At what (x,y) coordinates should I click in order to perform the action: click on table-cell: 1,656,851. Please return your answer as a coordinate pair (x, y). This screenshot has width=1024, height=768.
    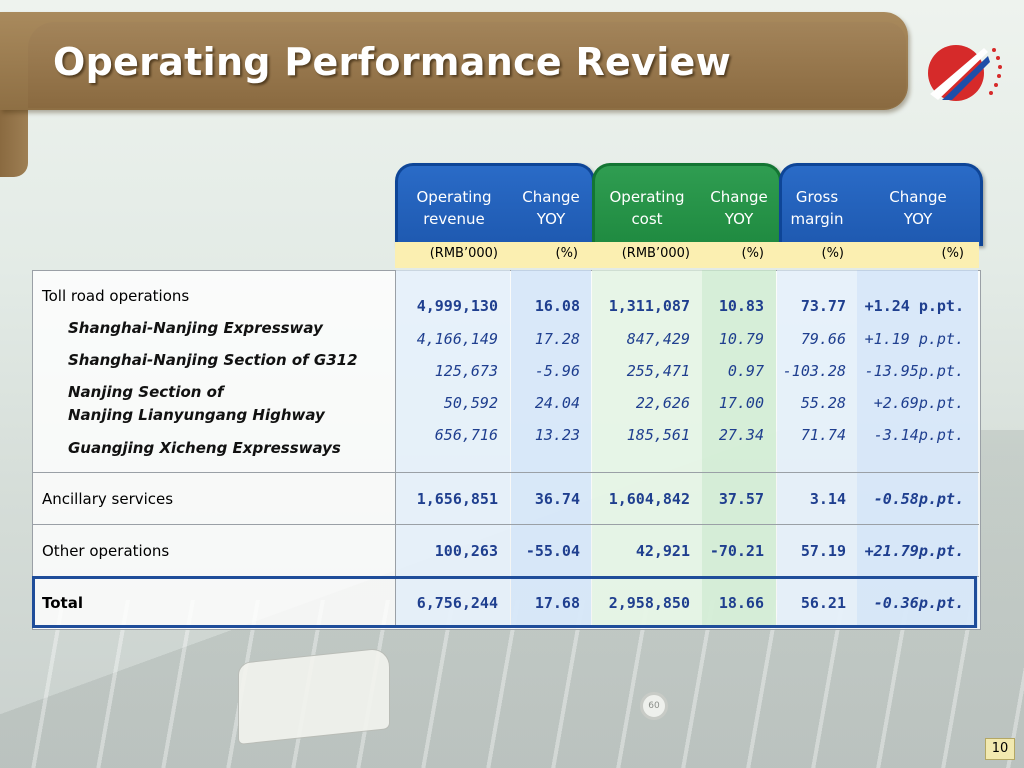
    Looking at the image, I should click on (457, 499).